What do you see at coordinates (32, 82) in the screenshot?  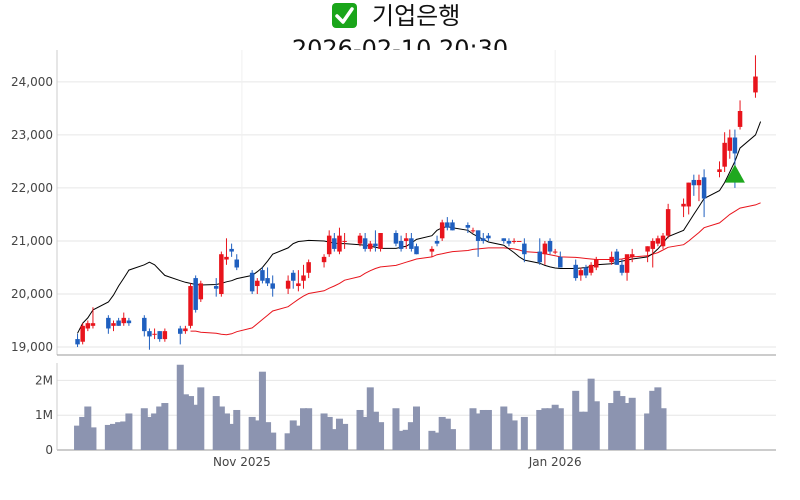 I see `price-tick-label: 24,000` at bounding box center [32, 82].